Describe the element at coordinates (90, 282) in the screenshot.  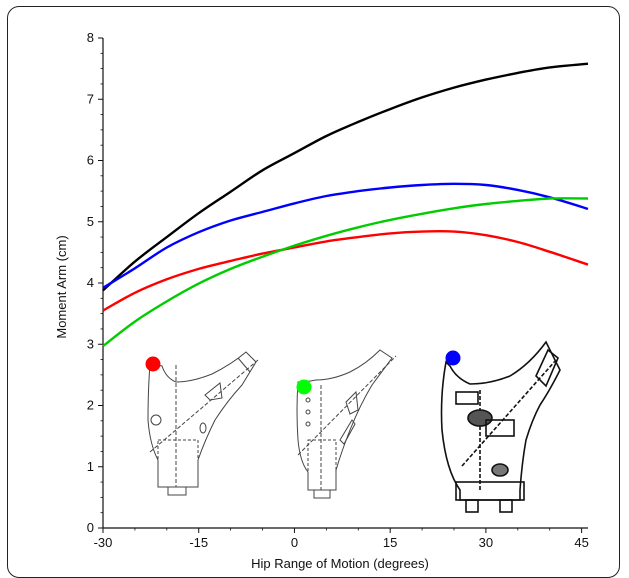
I see `y-tick-label: 4` at that location.